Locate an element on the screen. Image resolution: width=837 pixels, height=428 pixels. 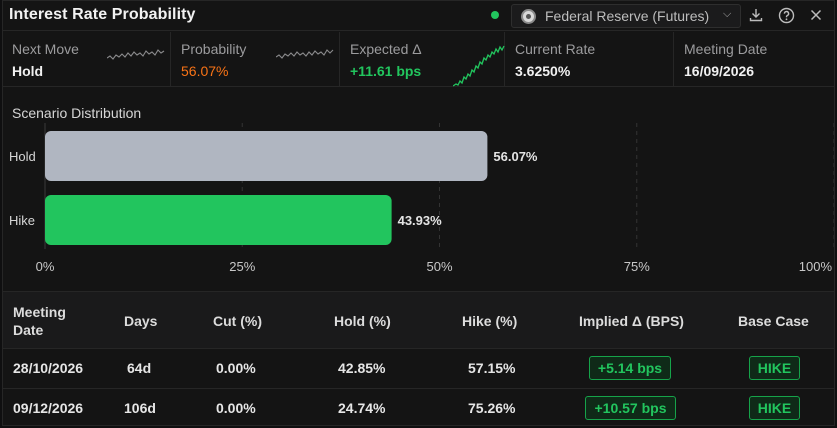
metric-expected-delta: Expected Δ +11.61 bps is located at coordinates (423, 59).